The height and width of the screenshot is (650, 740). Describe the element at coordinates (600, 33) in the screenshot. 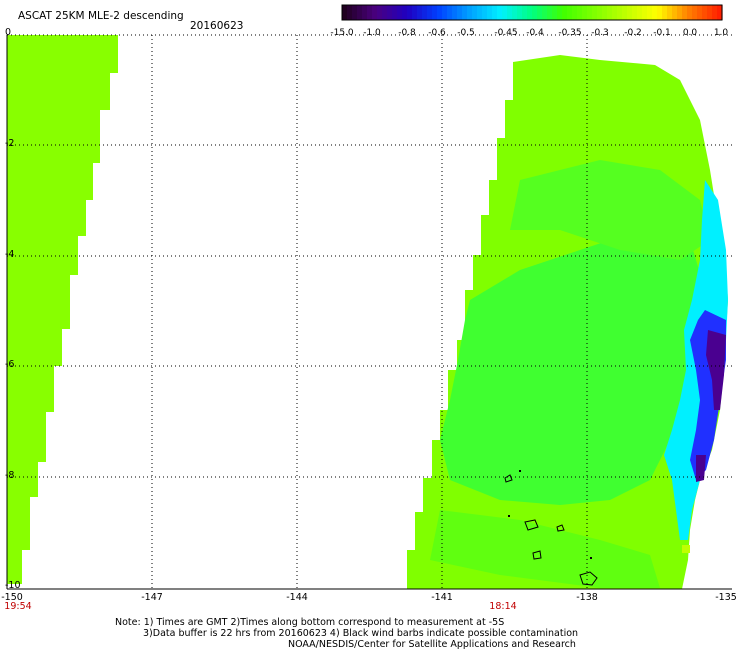

I see `colorbar-label: -0.3` at that location.